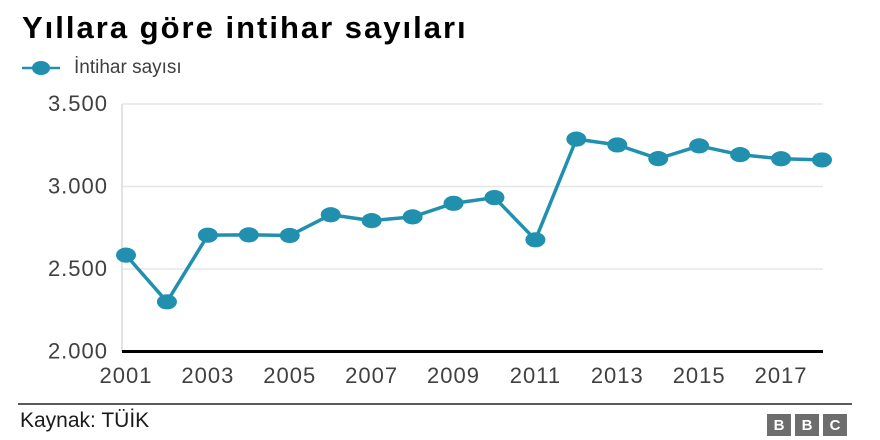 The image size is (880, 440). I want to click on y-tick-label: 3.500, so click(78, 103).